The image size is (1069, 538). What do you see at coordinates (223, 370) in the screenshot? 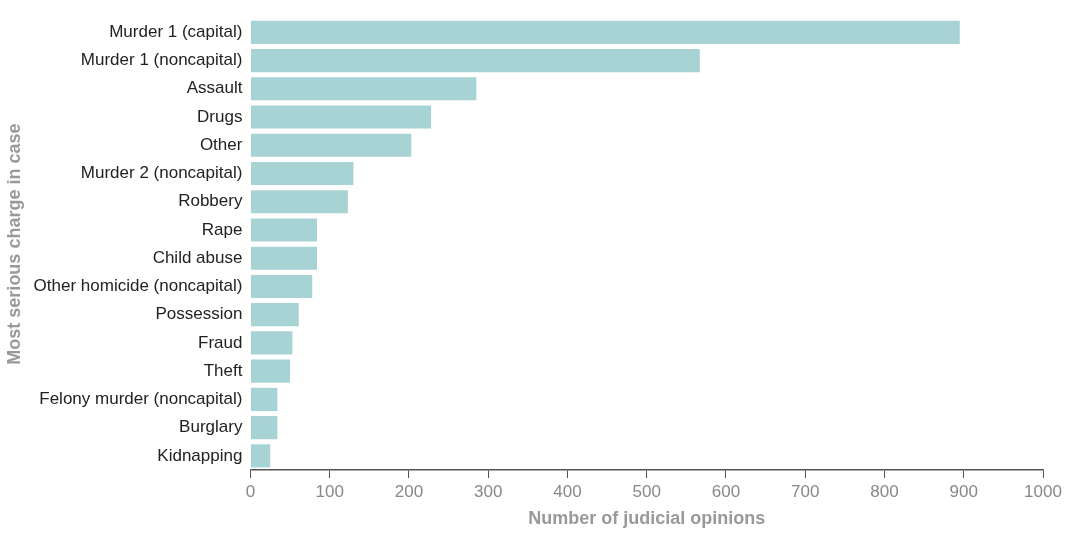
I see `y-tick-label: Theft` at bounding box center [223, 370].